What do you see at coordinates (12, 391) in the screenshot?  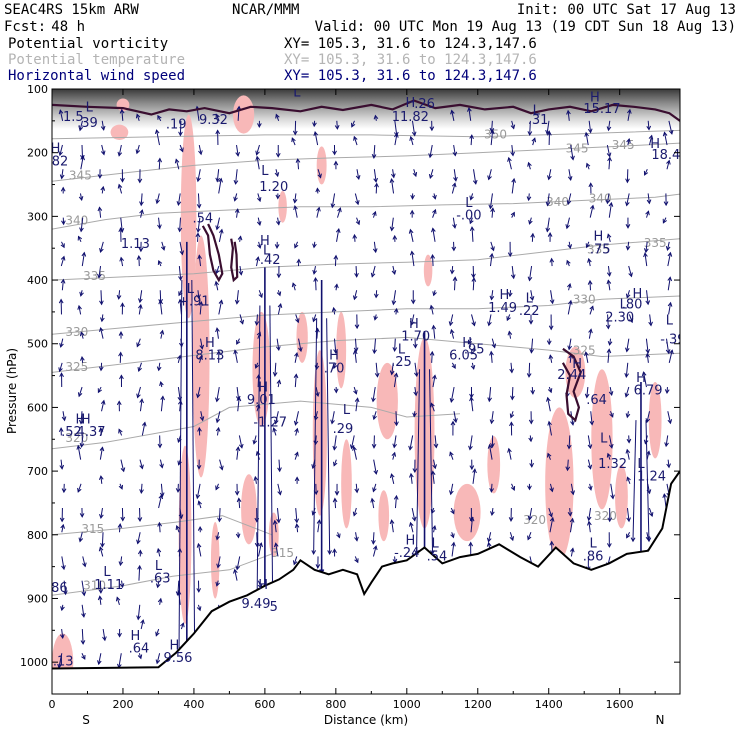 I see `y-axis-label: Pressure (hPa)` at bounding box center [12, 391].